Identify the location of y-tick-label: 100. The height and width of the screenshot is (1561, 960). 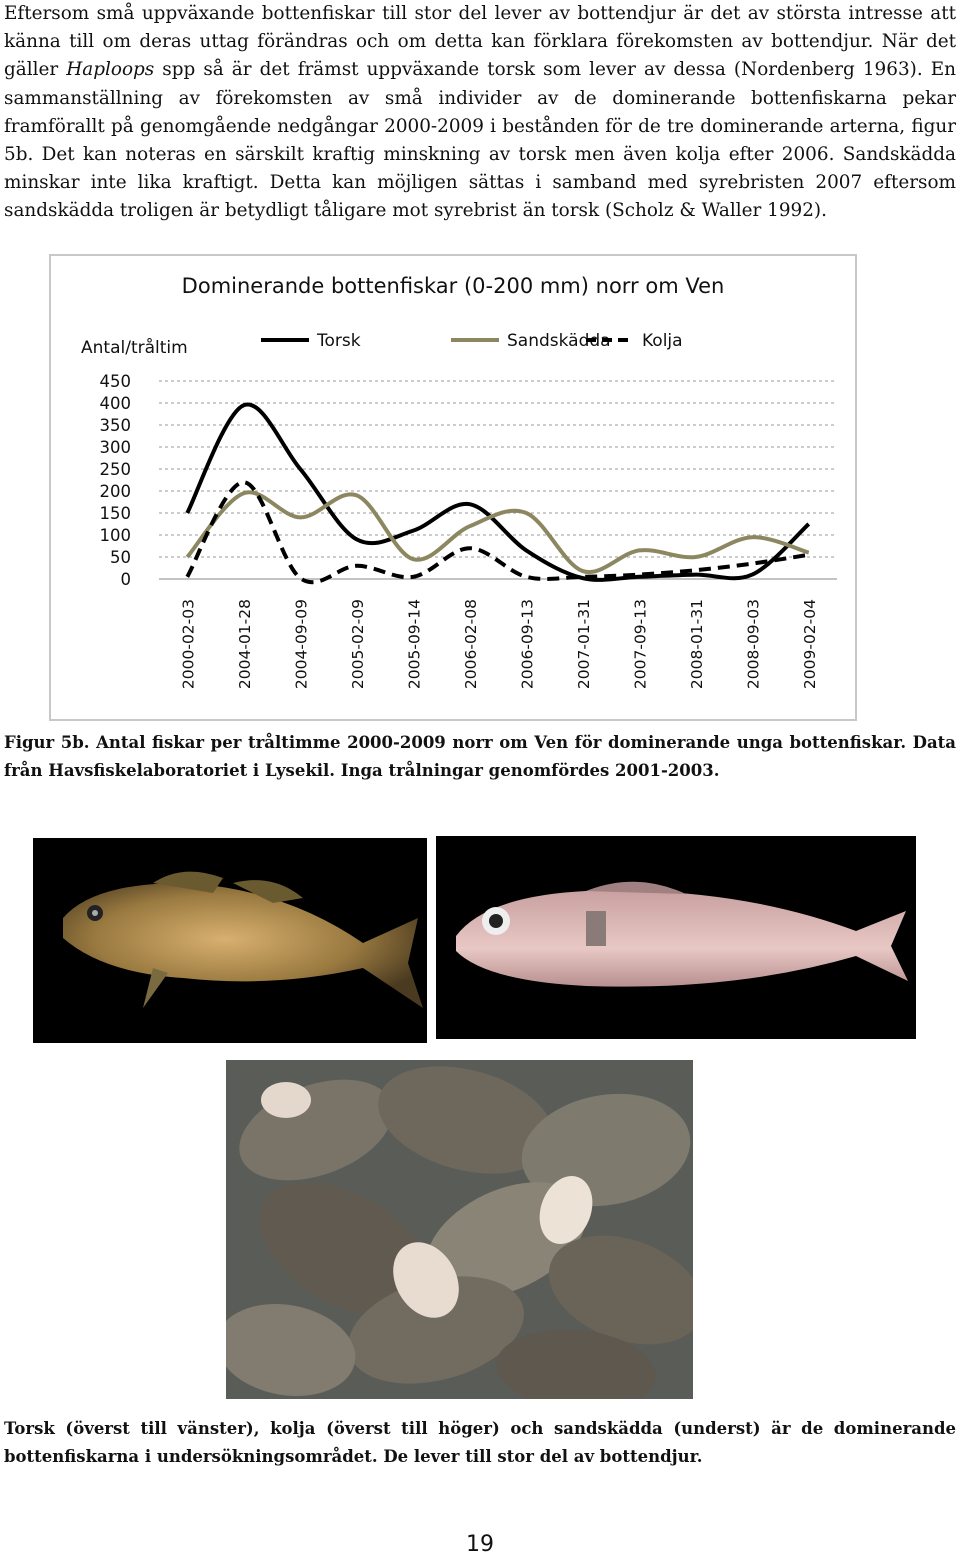
(116, 535).